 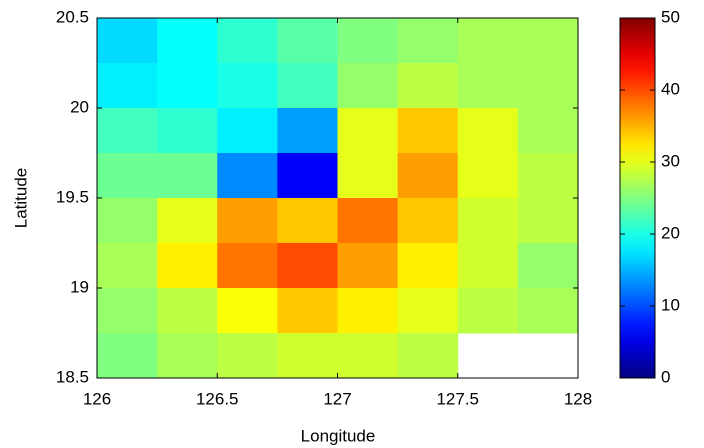 I want to click on colorbar-tick-label: 30, so click(x=670, y=160).